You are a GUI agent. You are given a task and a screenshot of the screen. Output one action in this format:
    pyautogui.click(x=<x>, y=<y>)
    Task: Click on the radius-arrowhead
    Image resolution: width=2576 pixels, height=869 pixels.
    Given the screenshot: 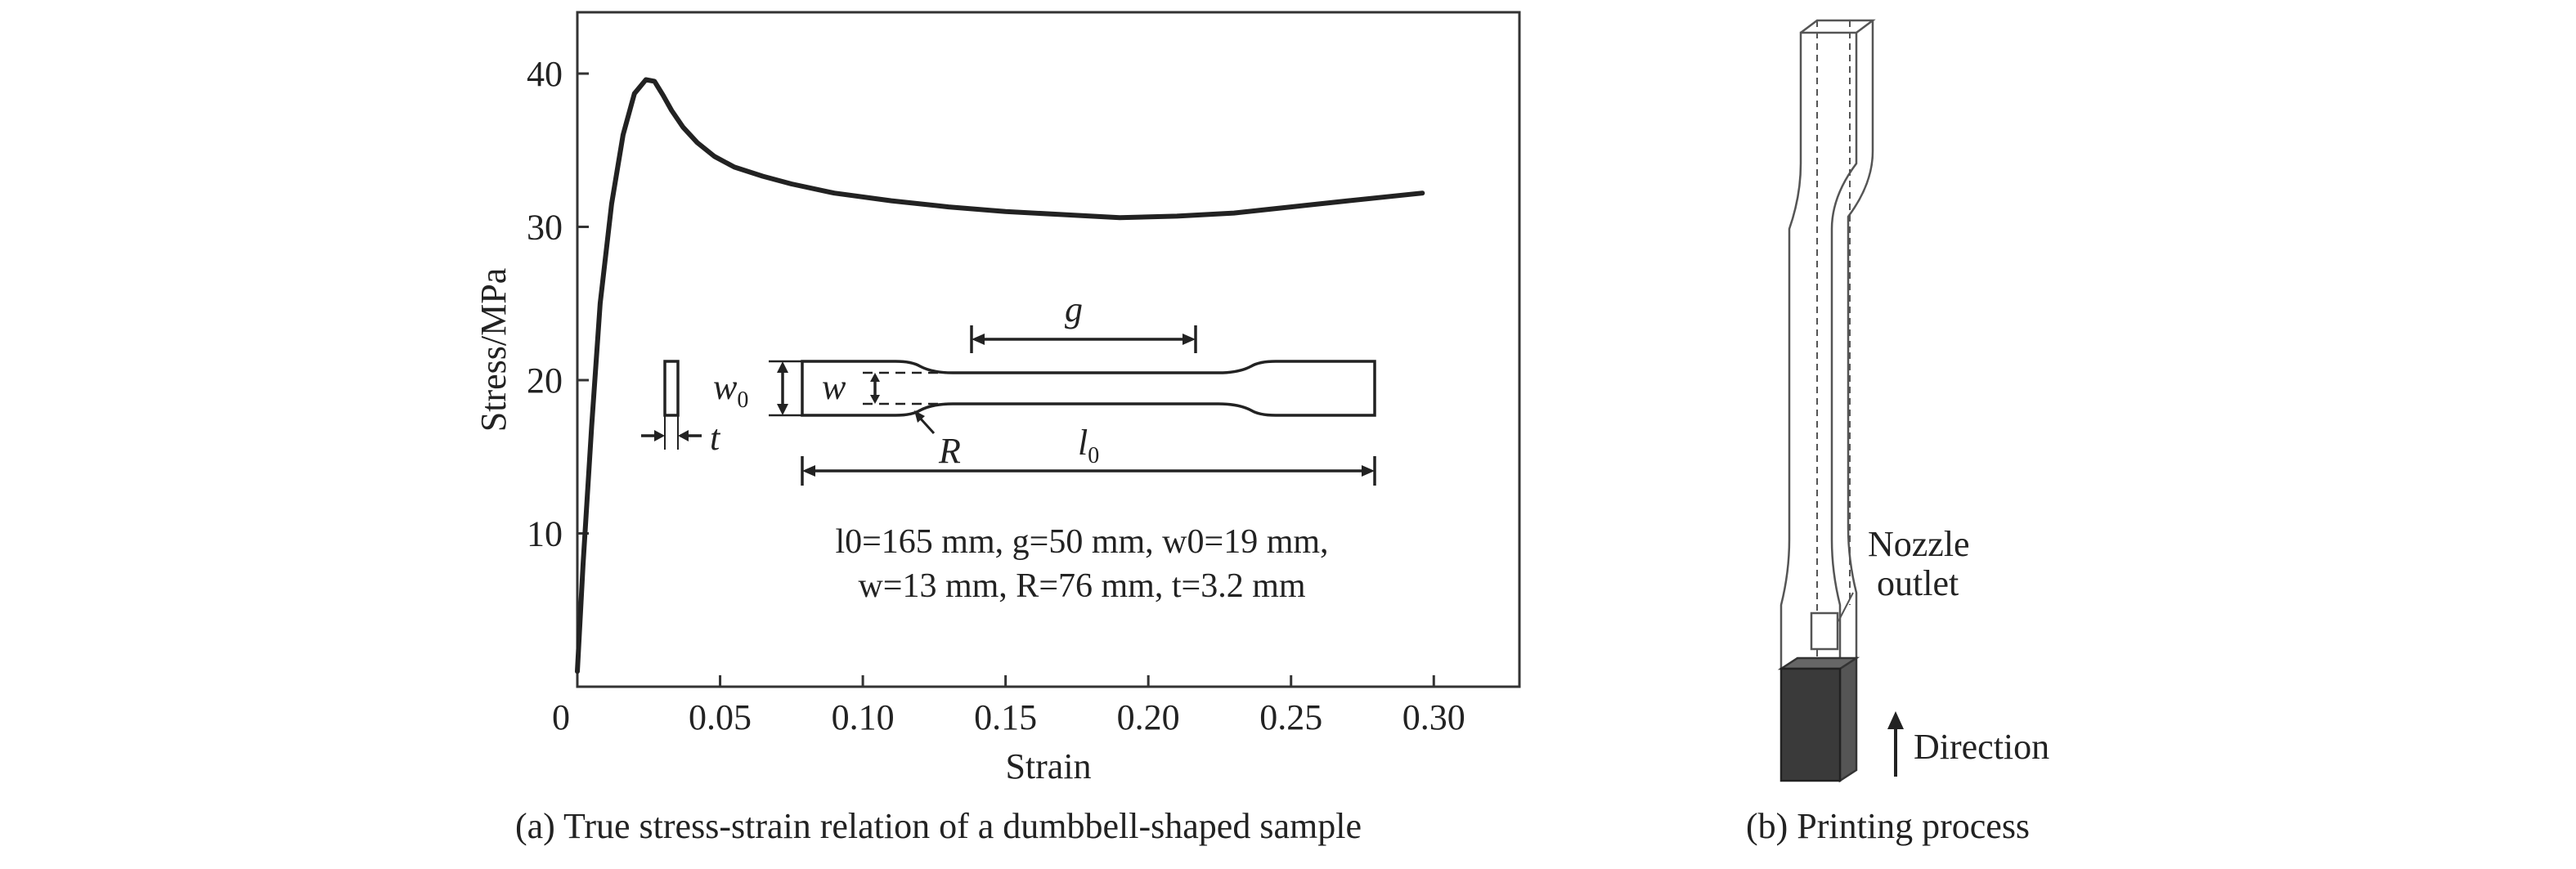 What is the action you would take?
    pyautogui.click(x=920, y=417)
    